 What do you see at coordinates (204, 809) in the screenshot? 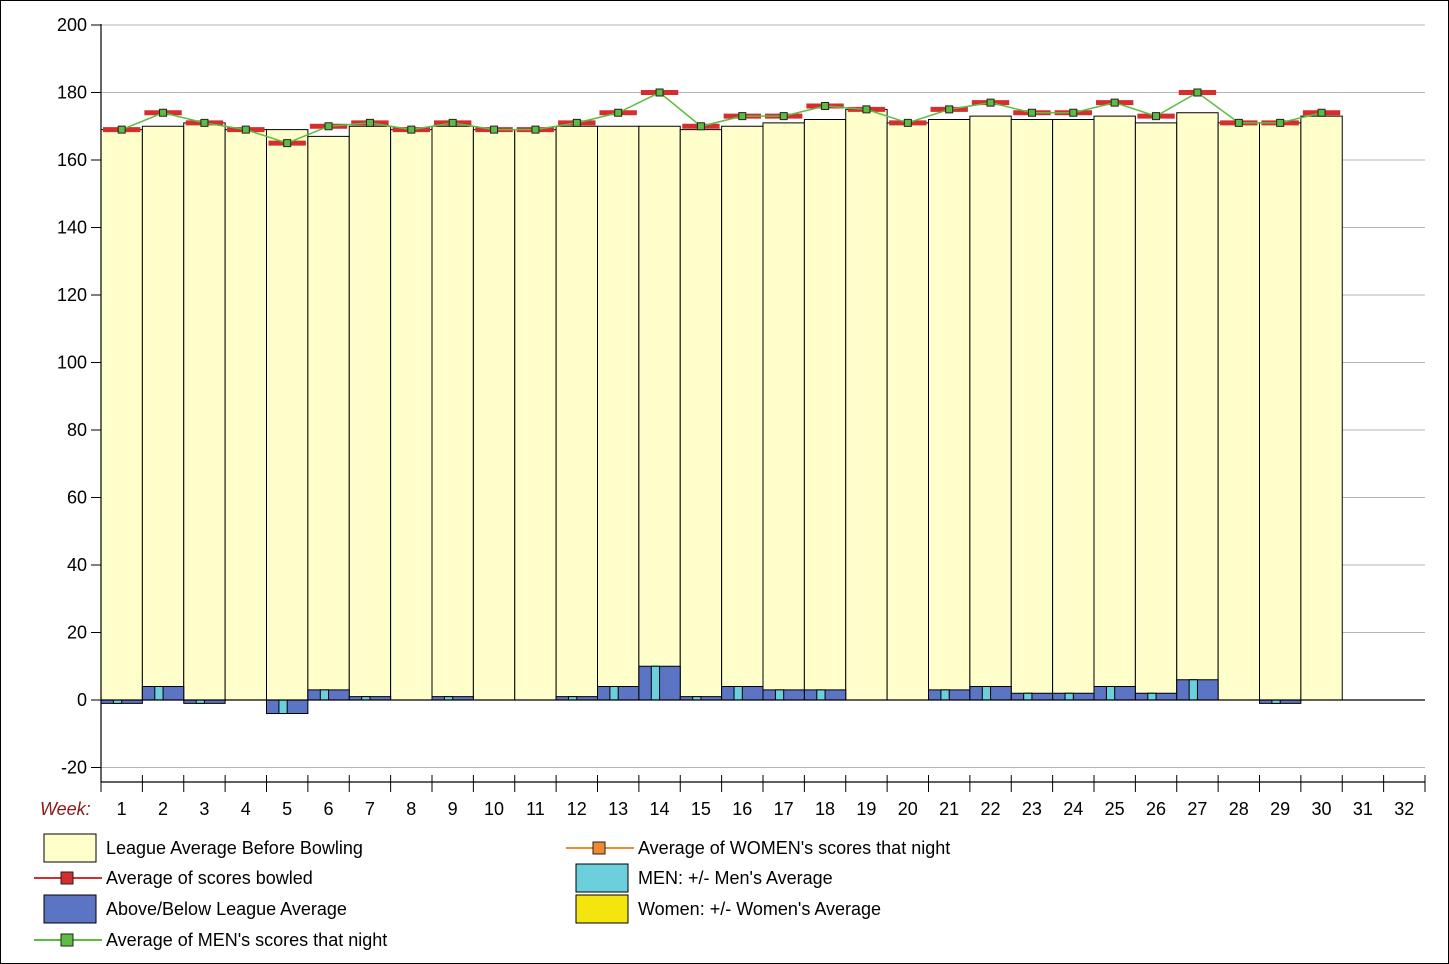
I see `x-tick-label: 3` at bounding box center [204, 809].